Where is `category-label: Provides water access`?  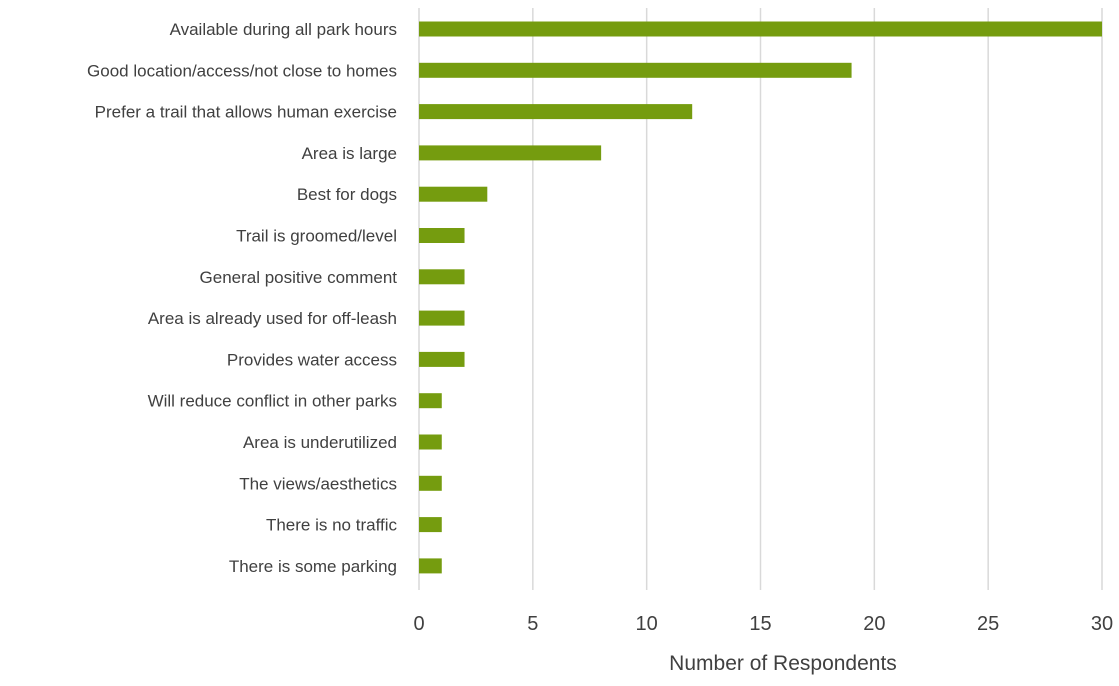 category-label: Provides water access is located at coordinates (312, 359).